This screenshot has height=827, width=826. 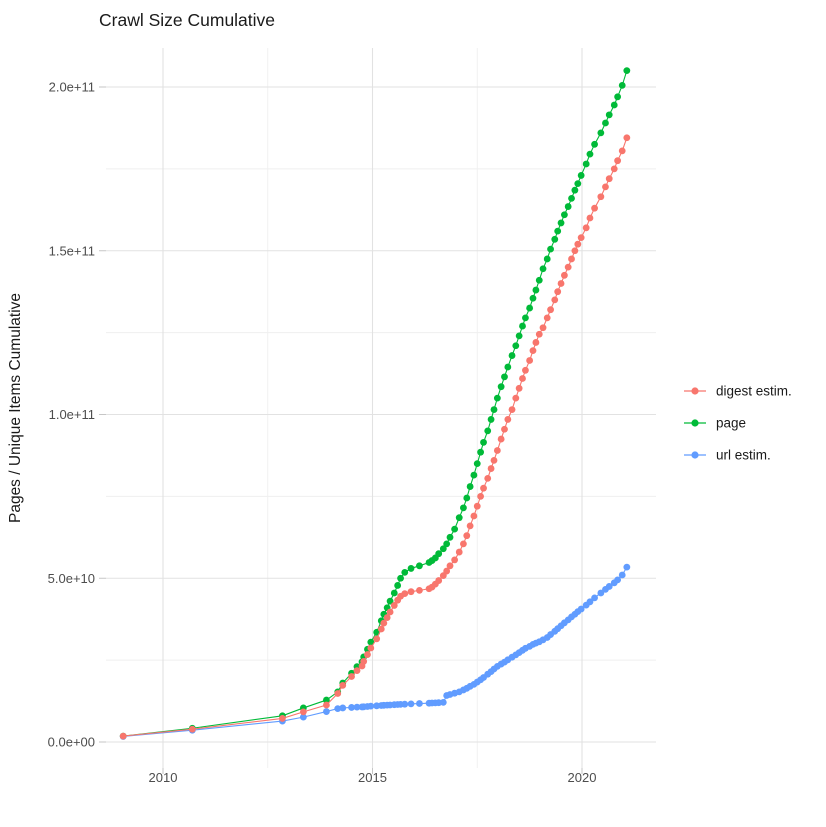 What do you see at coordinates (715, 423) in the screenshot?
I see `legend-item-page: page` at bounding box center [715, 423].